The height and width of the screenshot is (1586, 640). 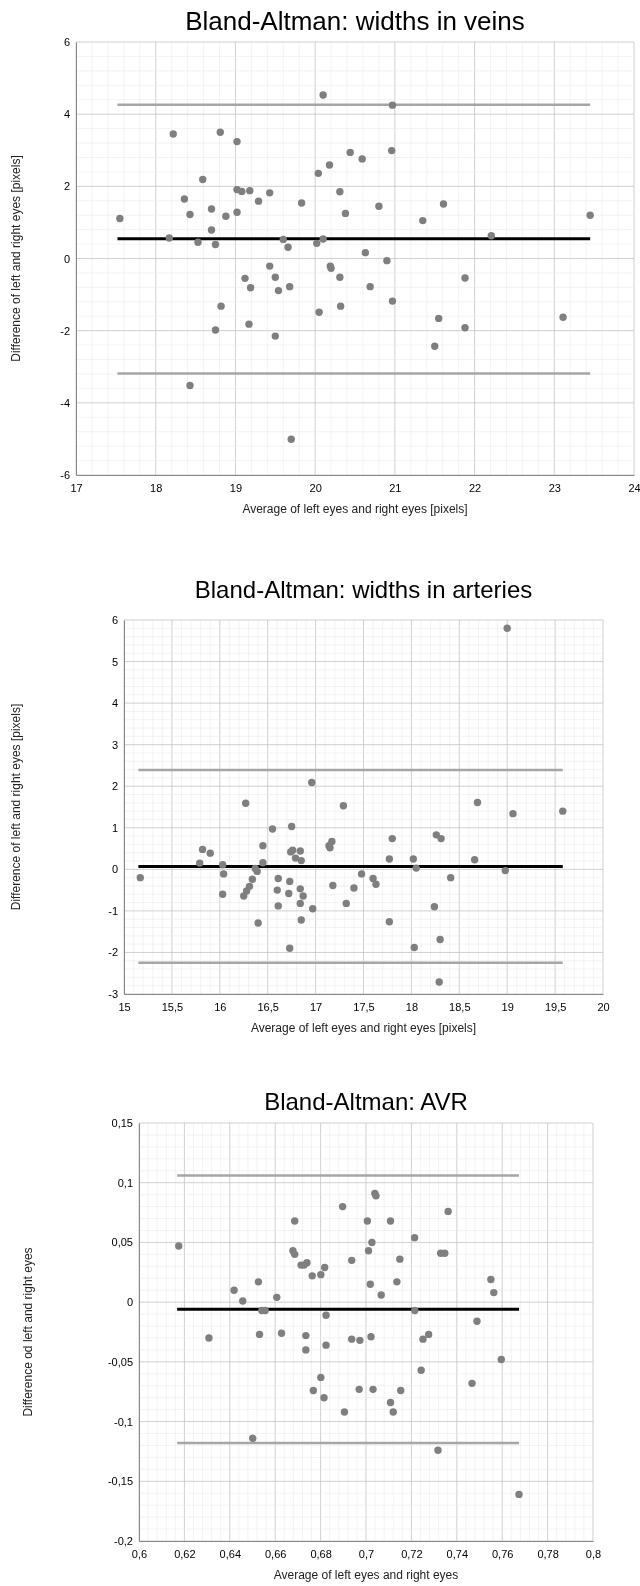 What do you see at coordinates (366, 1101) in the screenshot?
I see `chart-title: Bland-Altman: AVR` at bounding box center [366, 1101].